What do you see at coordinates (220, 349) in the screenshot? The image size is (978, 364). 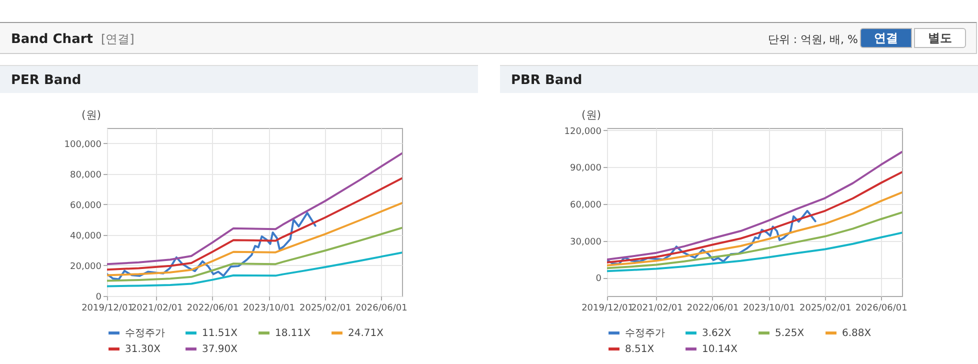 I see `legend-label: 37.90X` at bounding box center [220, 349].